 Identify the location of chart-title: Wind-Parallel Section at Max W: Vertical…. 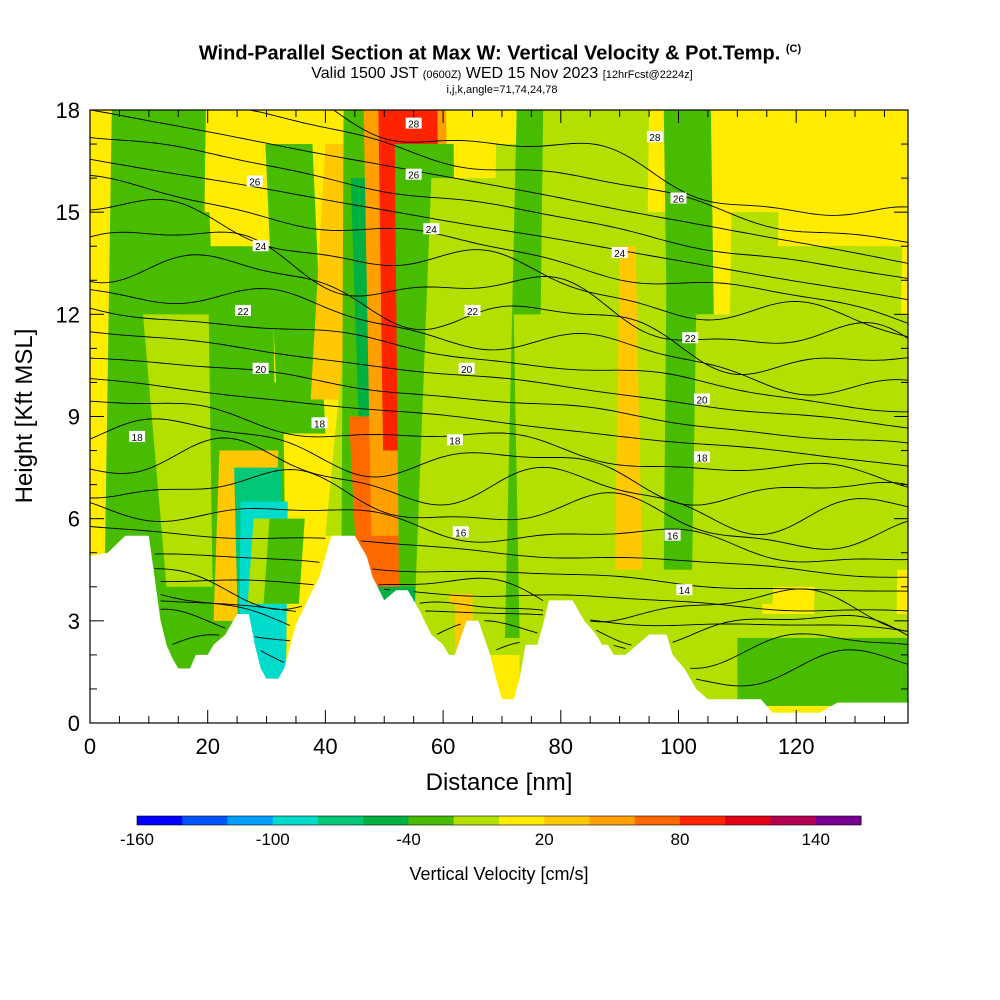
(500, 51).